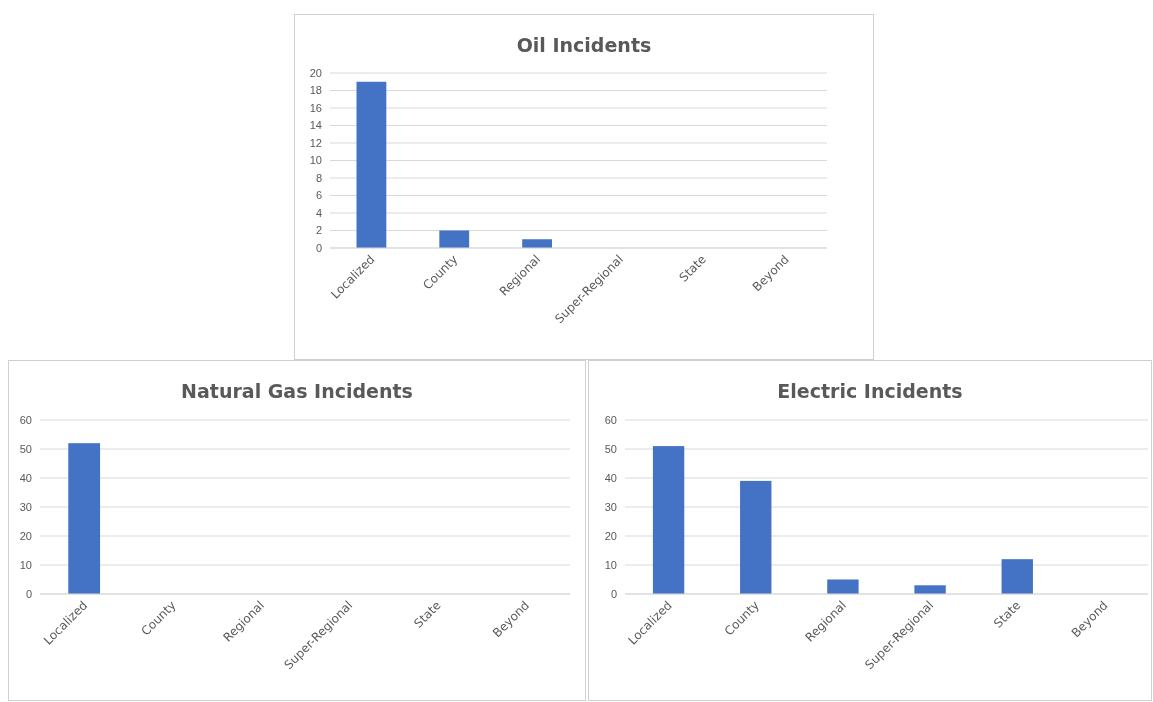 This screenshot has height=702, width=1153. I want to click on chart-title: Electric Incidents, so click(870, 391).